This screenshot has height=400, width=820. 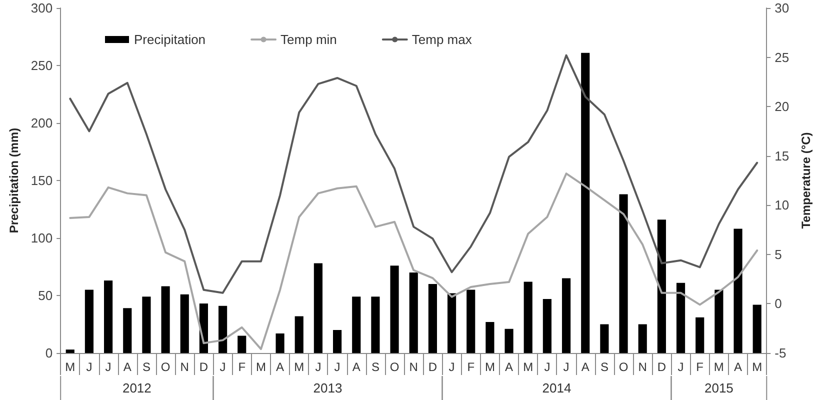 What do you see at coordinates (308, 39) in the screenshot?
I see `legend-label: Temp min` at bounding box center [308, 39].